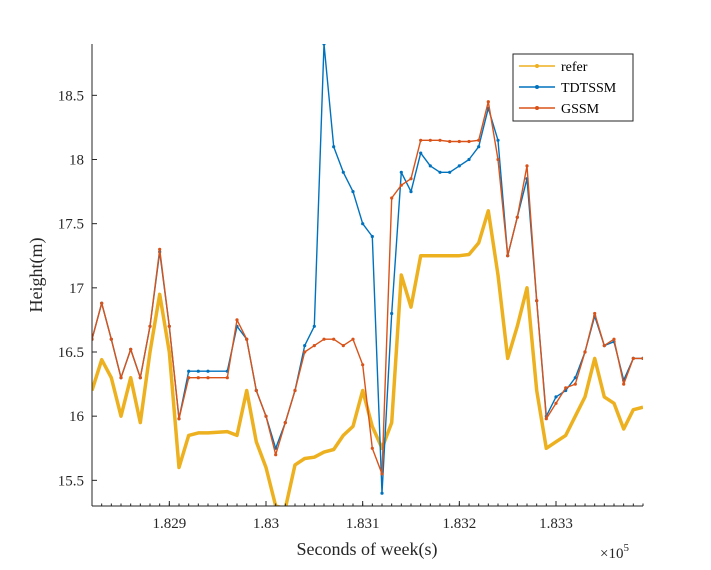  I want to click on legend-item-GSSM: GSSM, so click(559, 109).